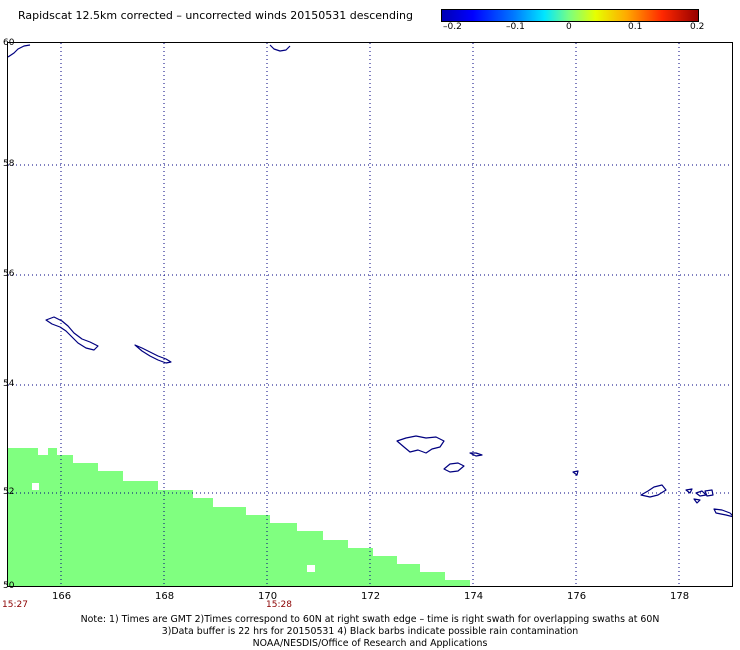  I want to click on coastline-attu-island, so click(420, 444).